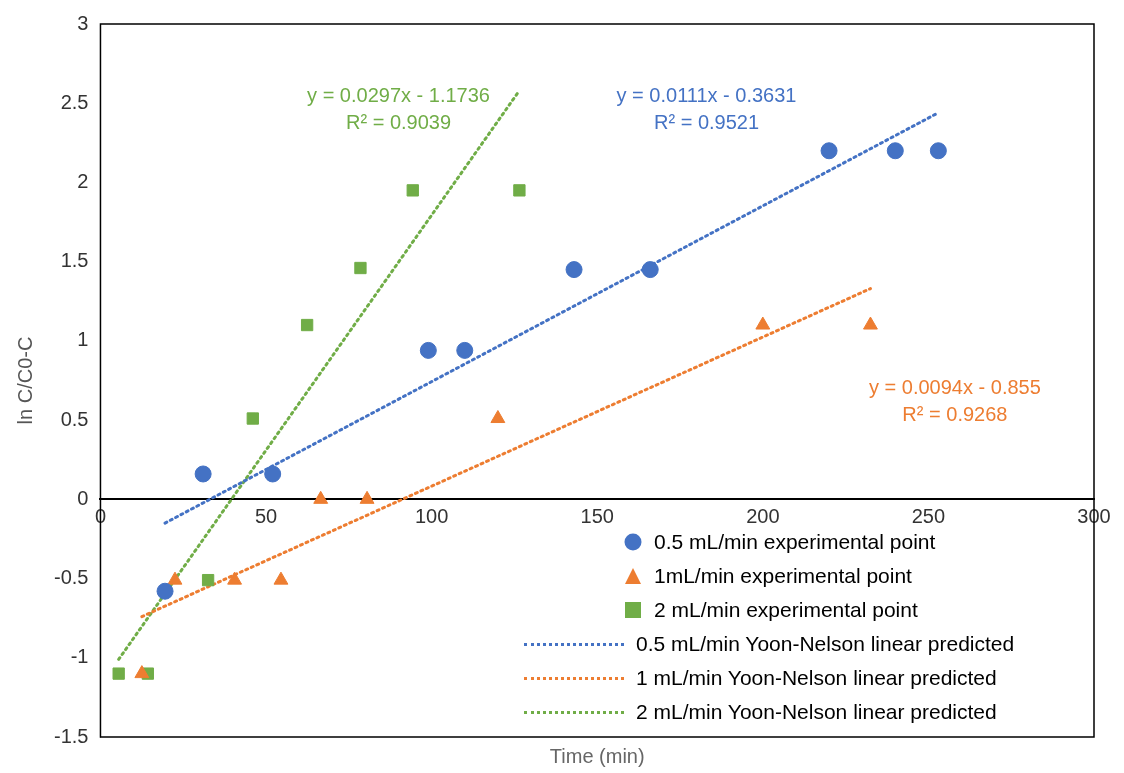 The height and width of the screenshot is (773, 1124). What do you see at coordinates (71, 577) in the screenshot?
I see `y-tick-label: -0.5` at bounding box center [71, 577].